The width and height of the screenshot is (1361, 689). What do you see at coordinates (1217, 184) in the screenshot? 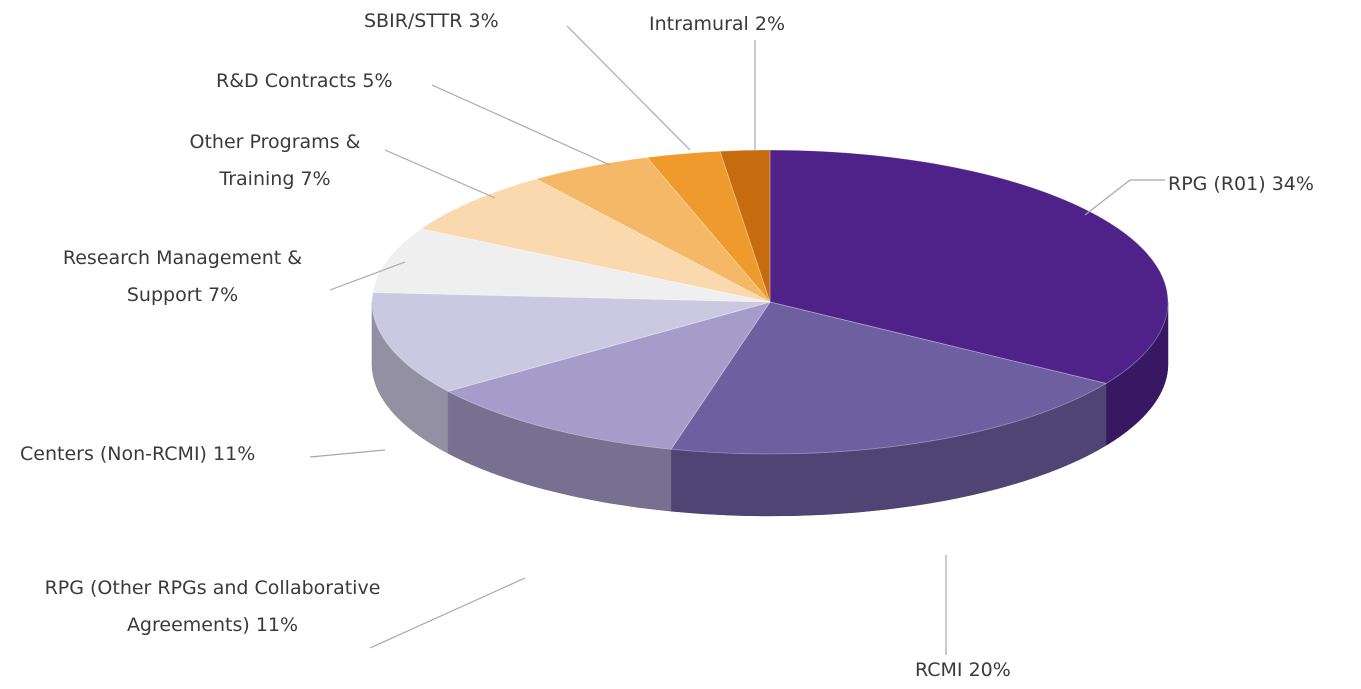
I see `category-label: RPG (R01)` at bounding box center [1217, 184].